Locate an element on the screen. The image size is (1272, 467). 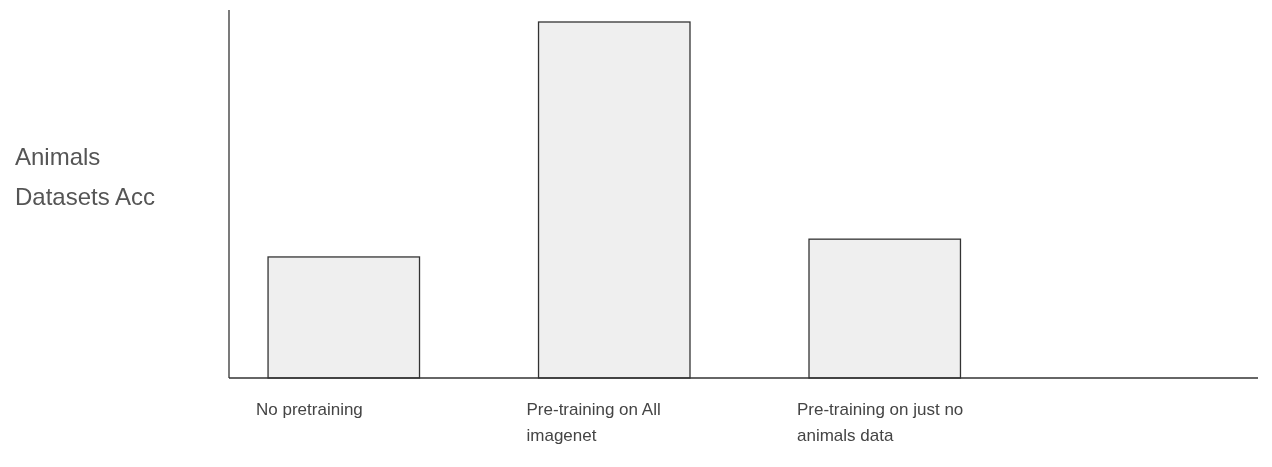
x-tick-label: Pre-training on just no animals data is located at coordinates (880, 422).